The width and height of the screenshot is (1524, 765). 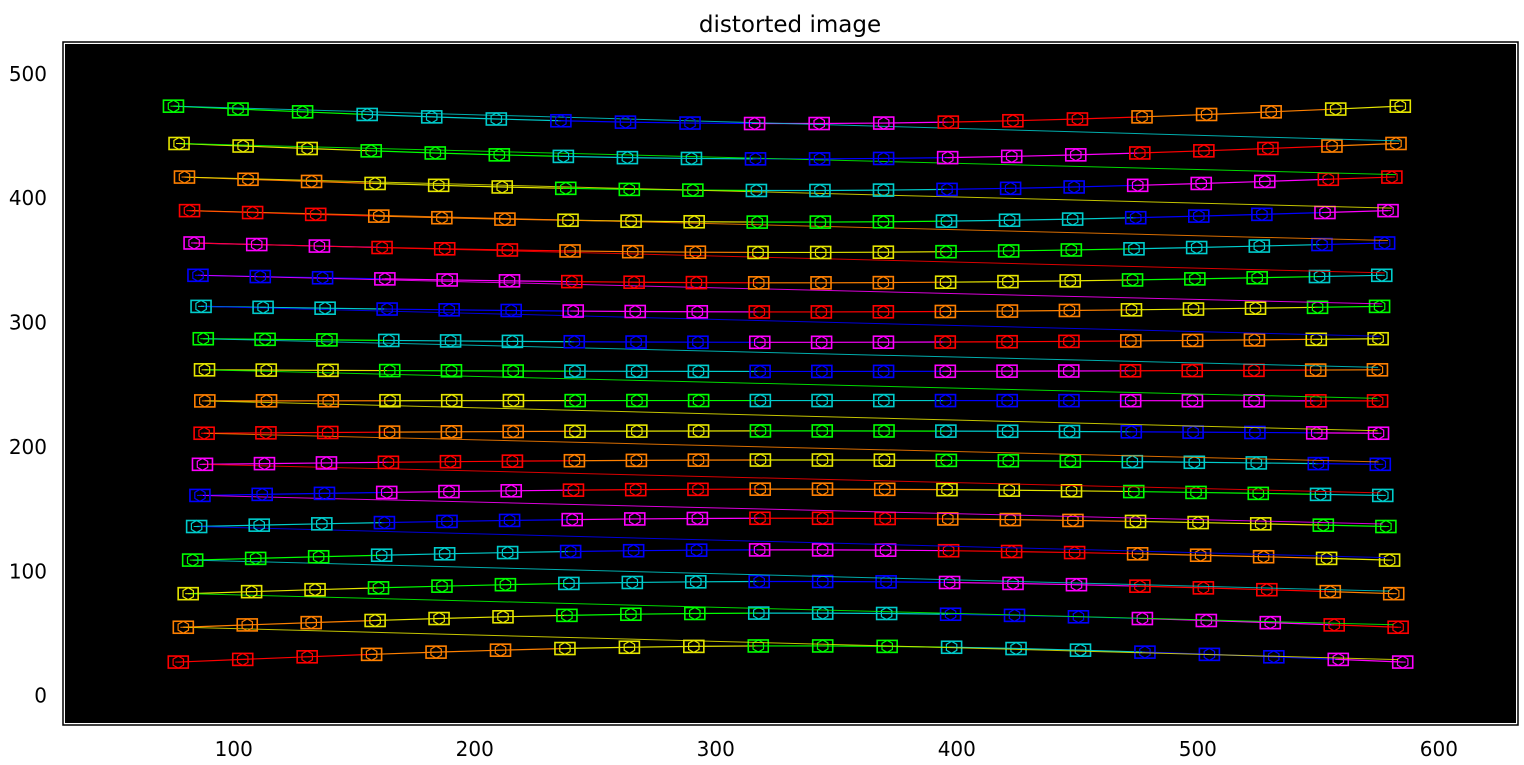 What do you see at coordinates (28, 571) in the screenshot?
I see `y-tick-label: 100` at bounding box center [28, 571].